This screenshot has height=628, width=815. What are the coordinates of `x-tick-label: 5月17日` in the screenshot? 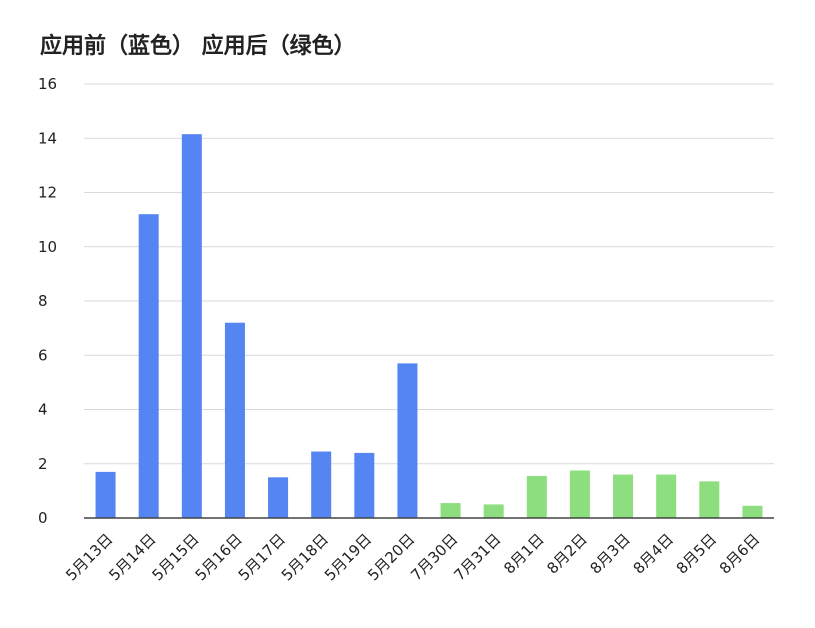 It's located at (262, 557).